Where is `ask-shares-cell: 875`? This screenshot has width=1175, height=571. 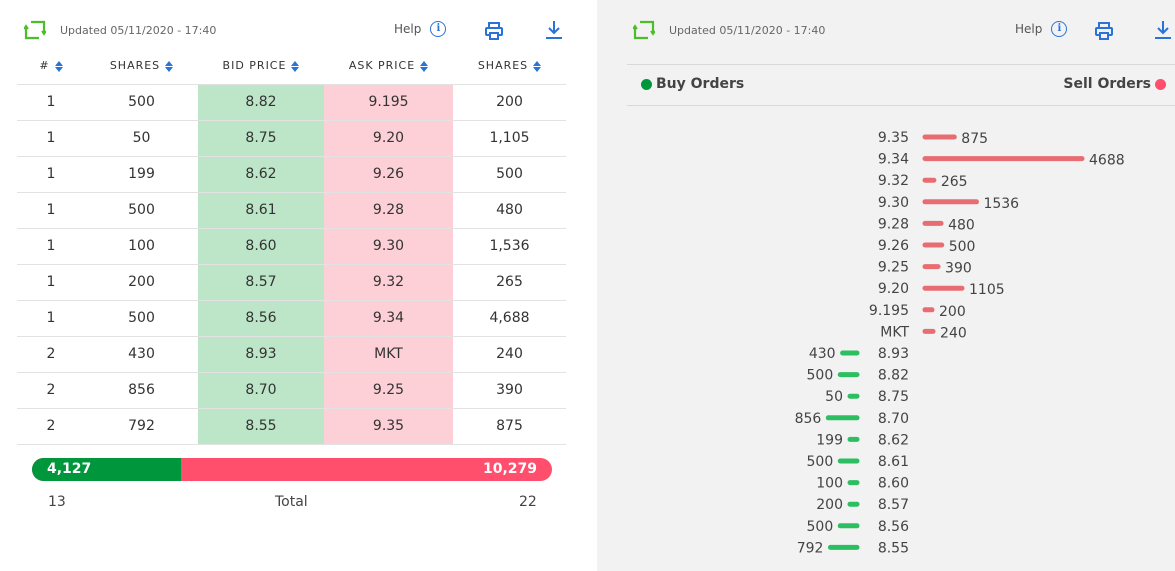
ask-shares-cell: 875 is located at coordinates (509, 426).